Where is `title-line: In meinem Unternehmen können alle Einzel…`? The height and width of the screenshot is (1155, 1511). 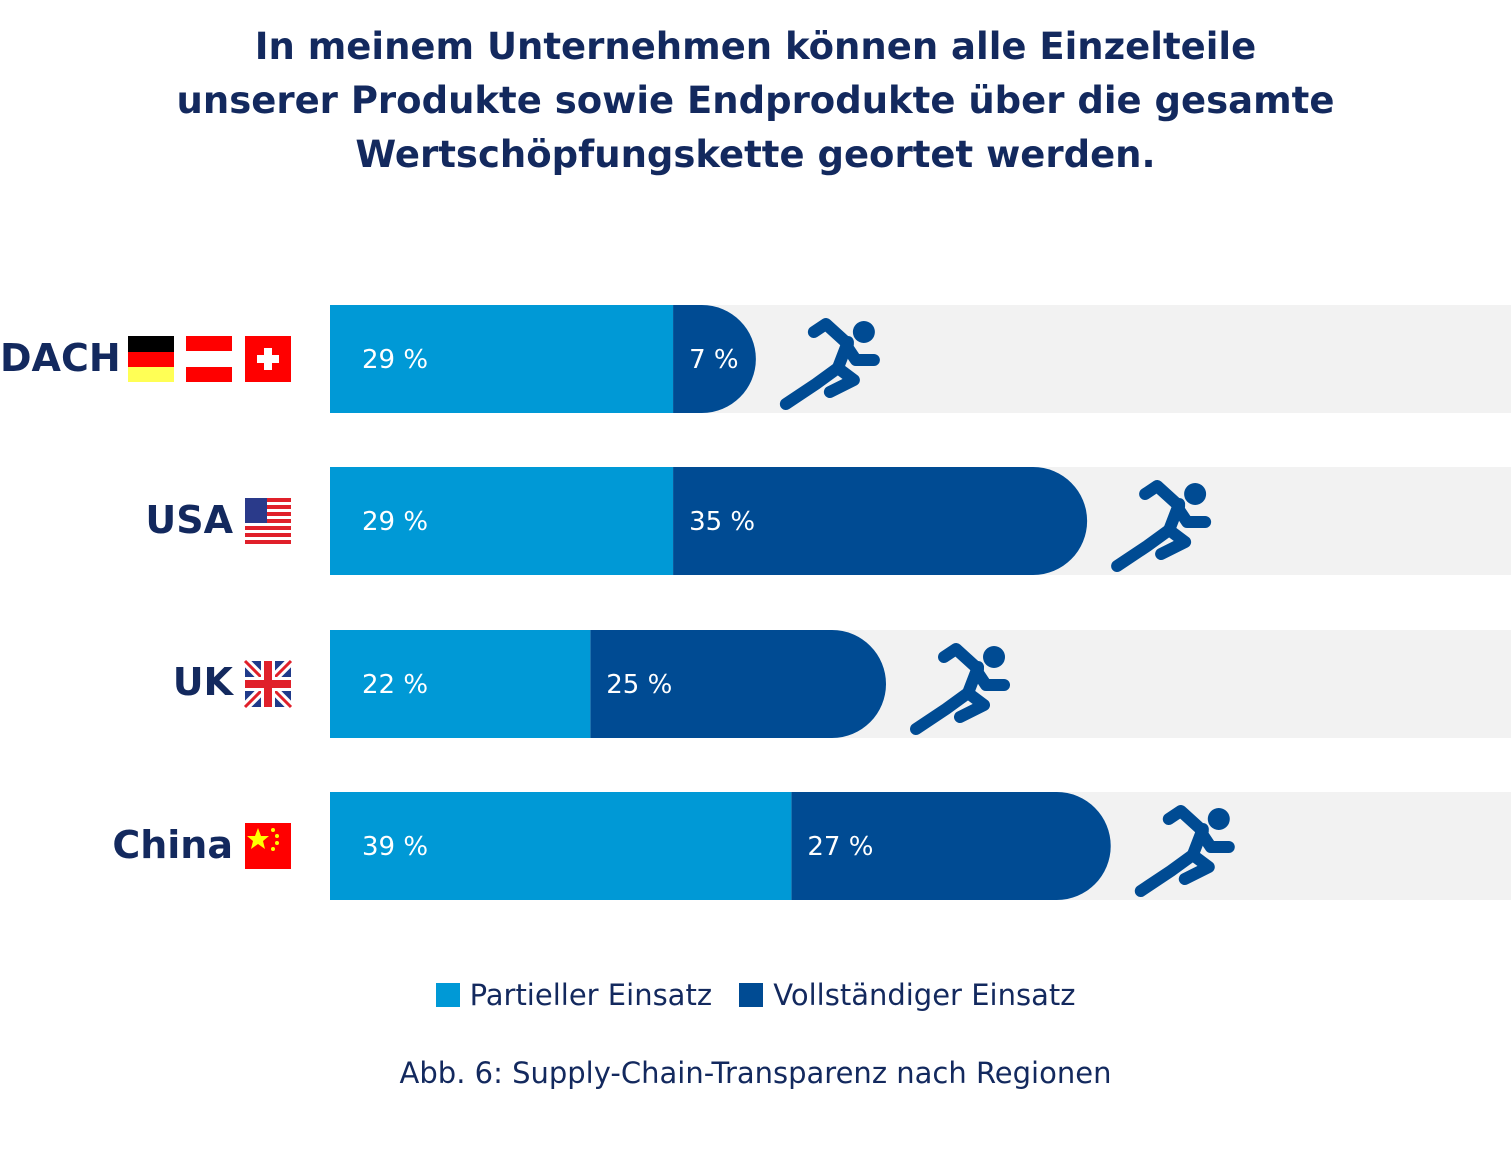 title-line: In meinem Unternehmen können alle Einzel… is located at coordinates (755, 46).